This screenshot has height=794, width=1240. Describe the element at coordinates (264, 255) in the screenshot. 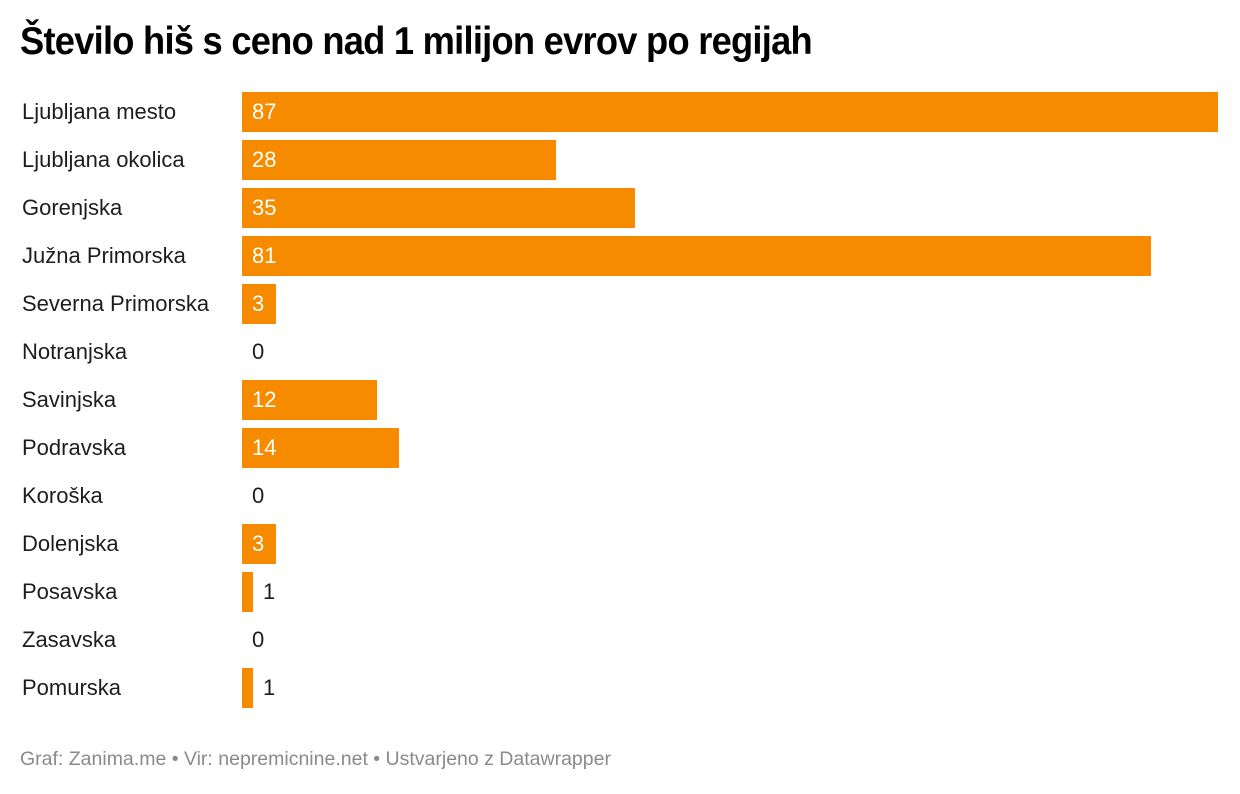

I see `value-label: 81` at that location.